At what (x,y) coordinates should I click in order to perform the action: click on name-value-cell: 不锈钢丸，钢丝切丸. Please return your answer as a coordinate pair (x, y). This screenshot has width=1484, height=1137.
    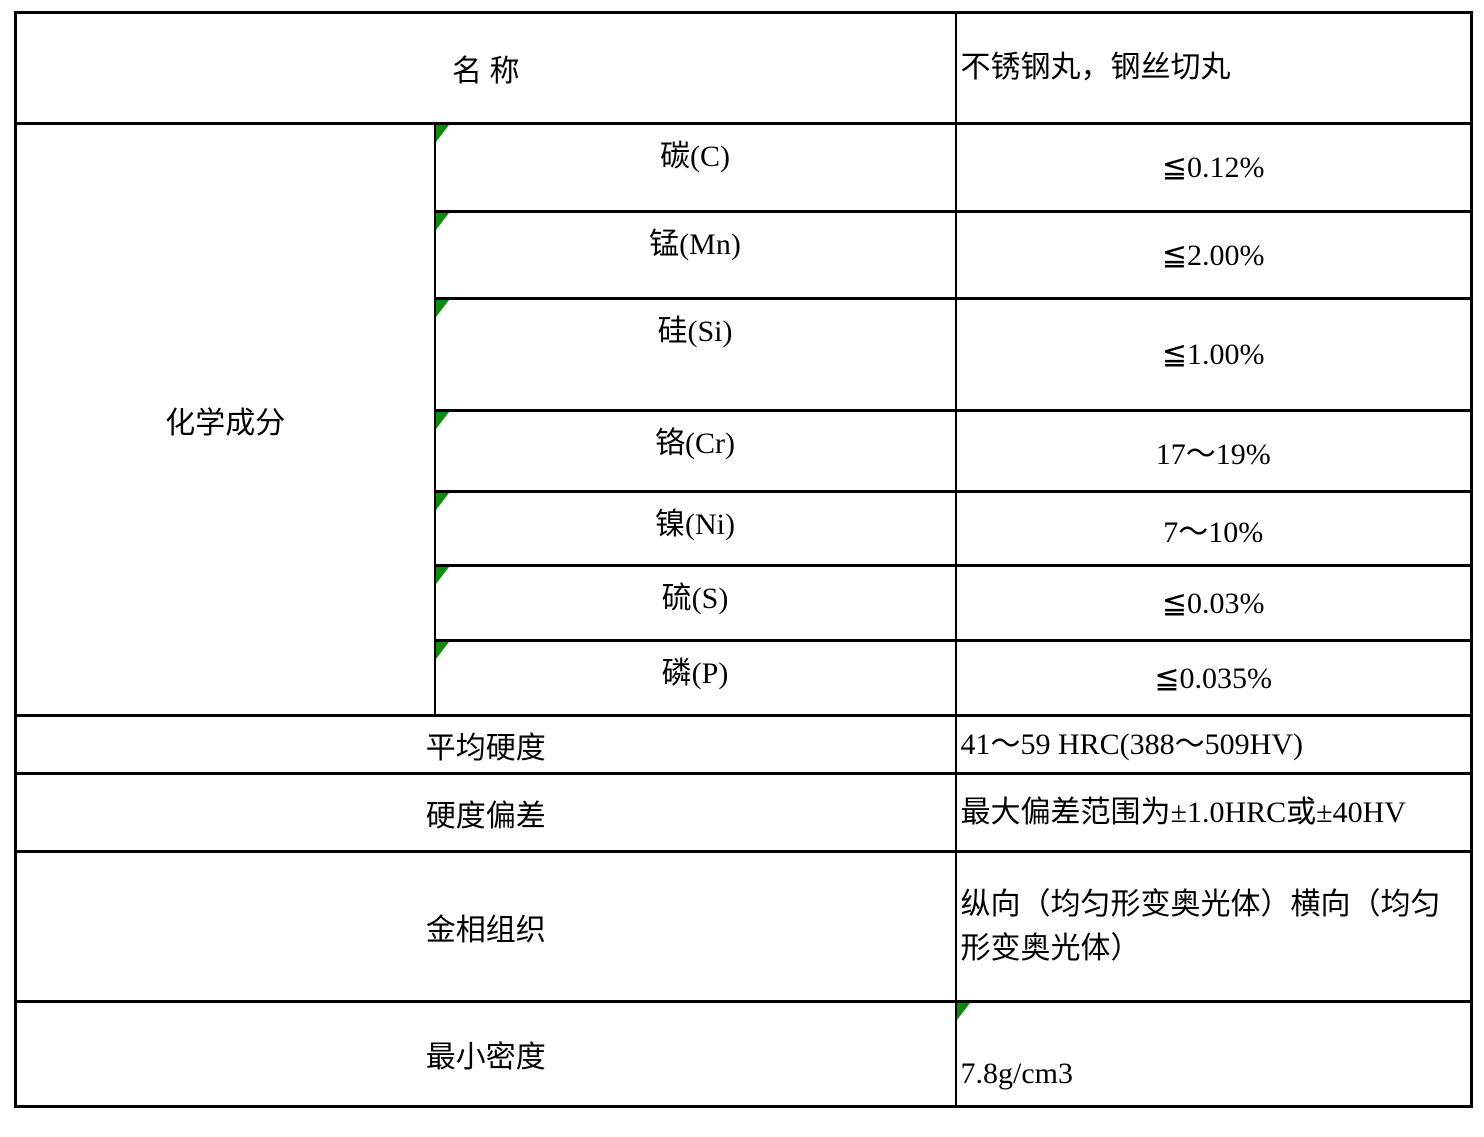
    Looking at the image, I should click on (1213, 68).